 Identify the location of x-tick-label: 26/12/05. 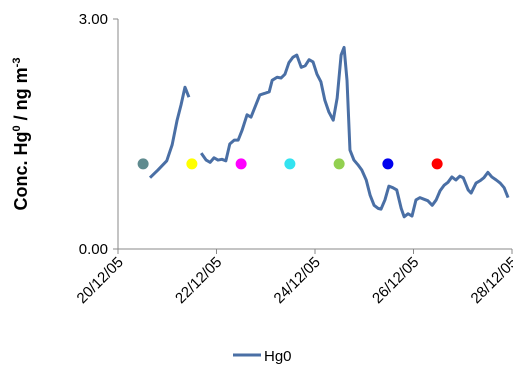
(395, 280).